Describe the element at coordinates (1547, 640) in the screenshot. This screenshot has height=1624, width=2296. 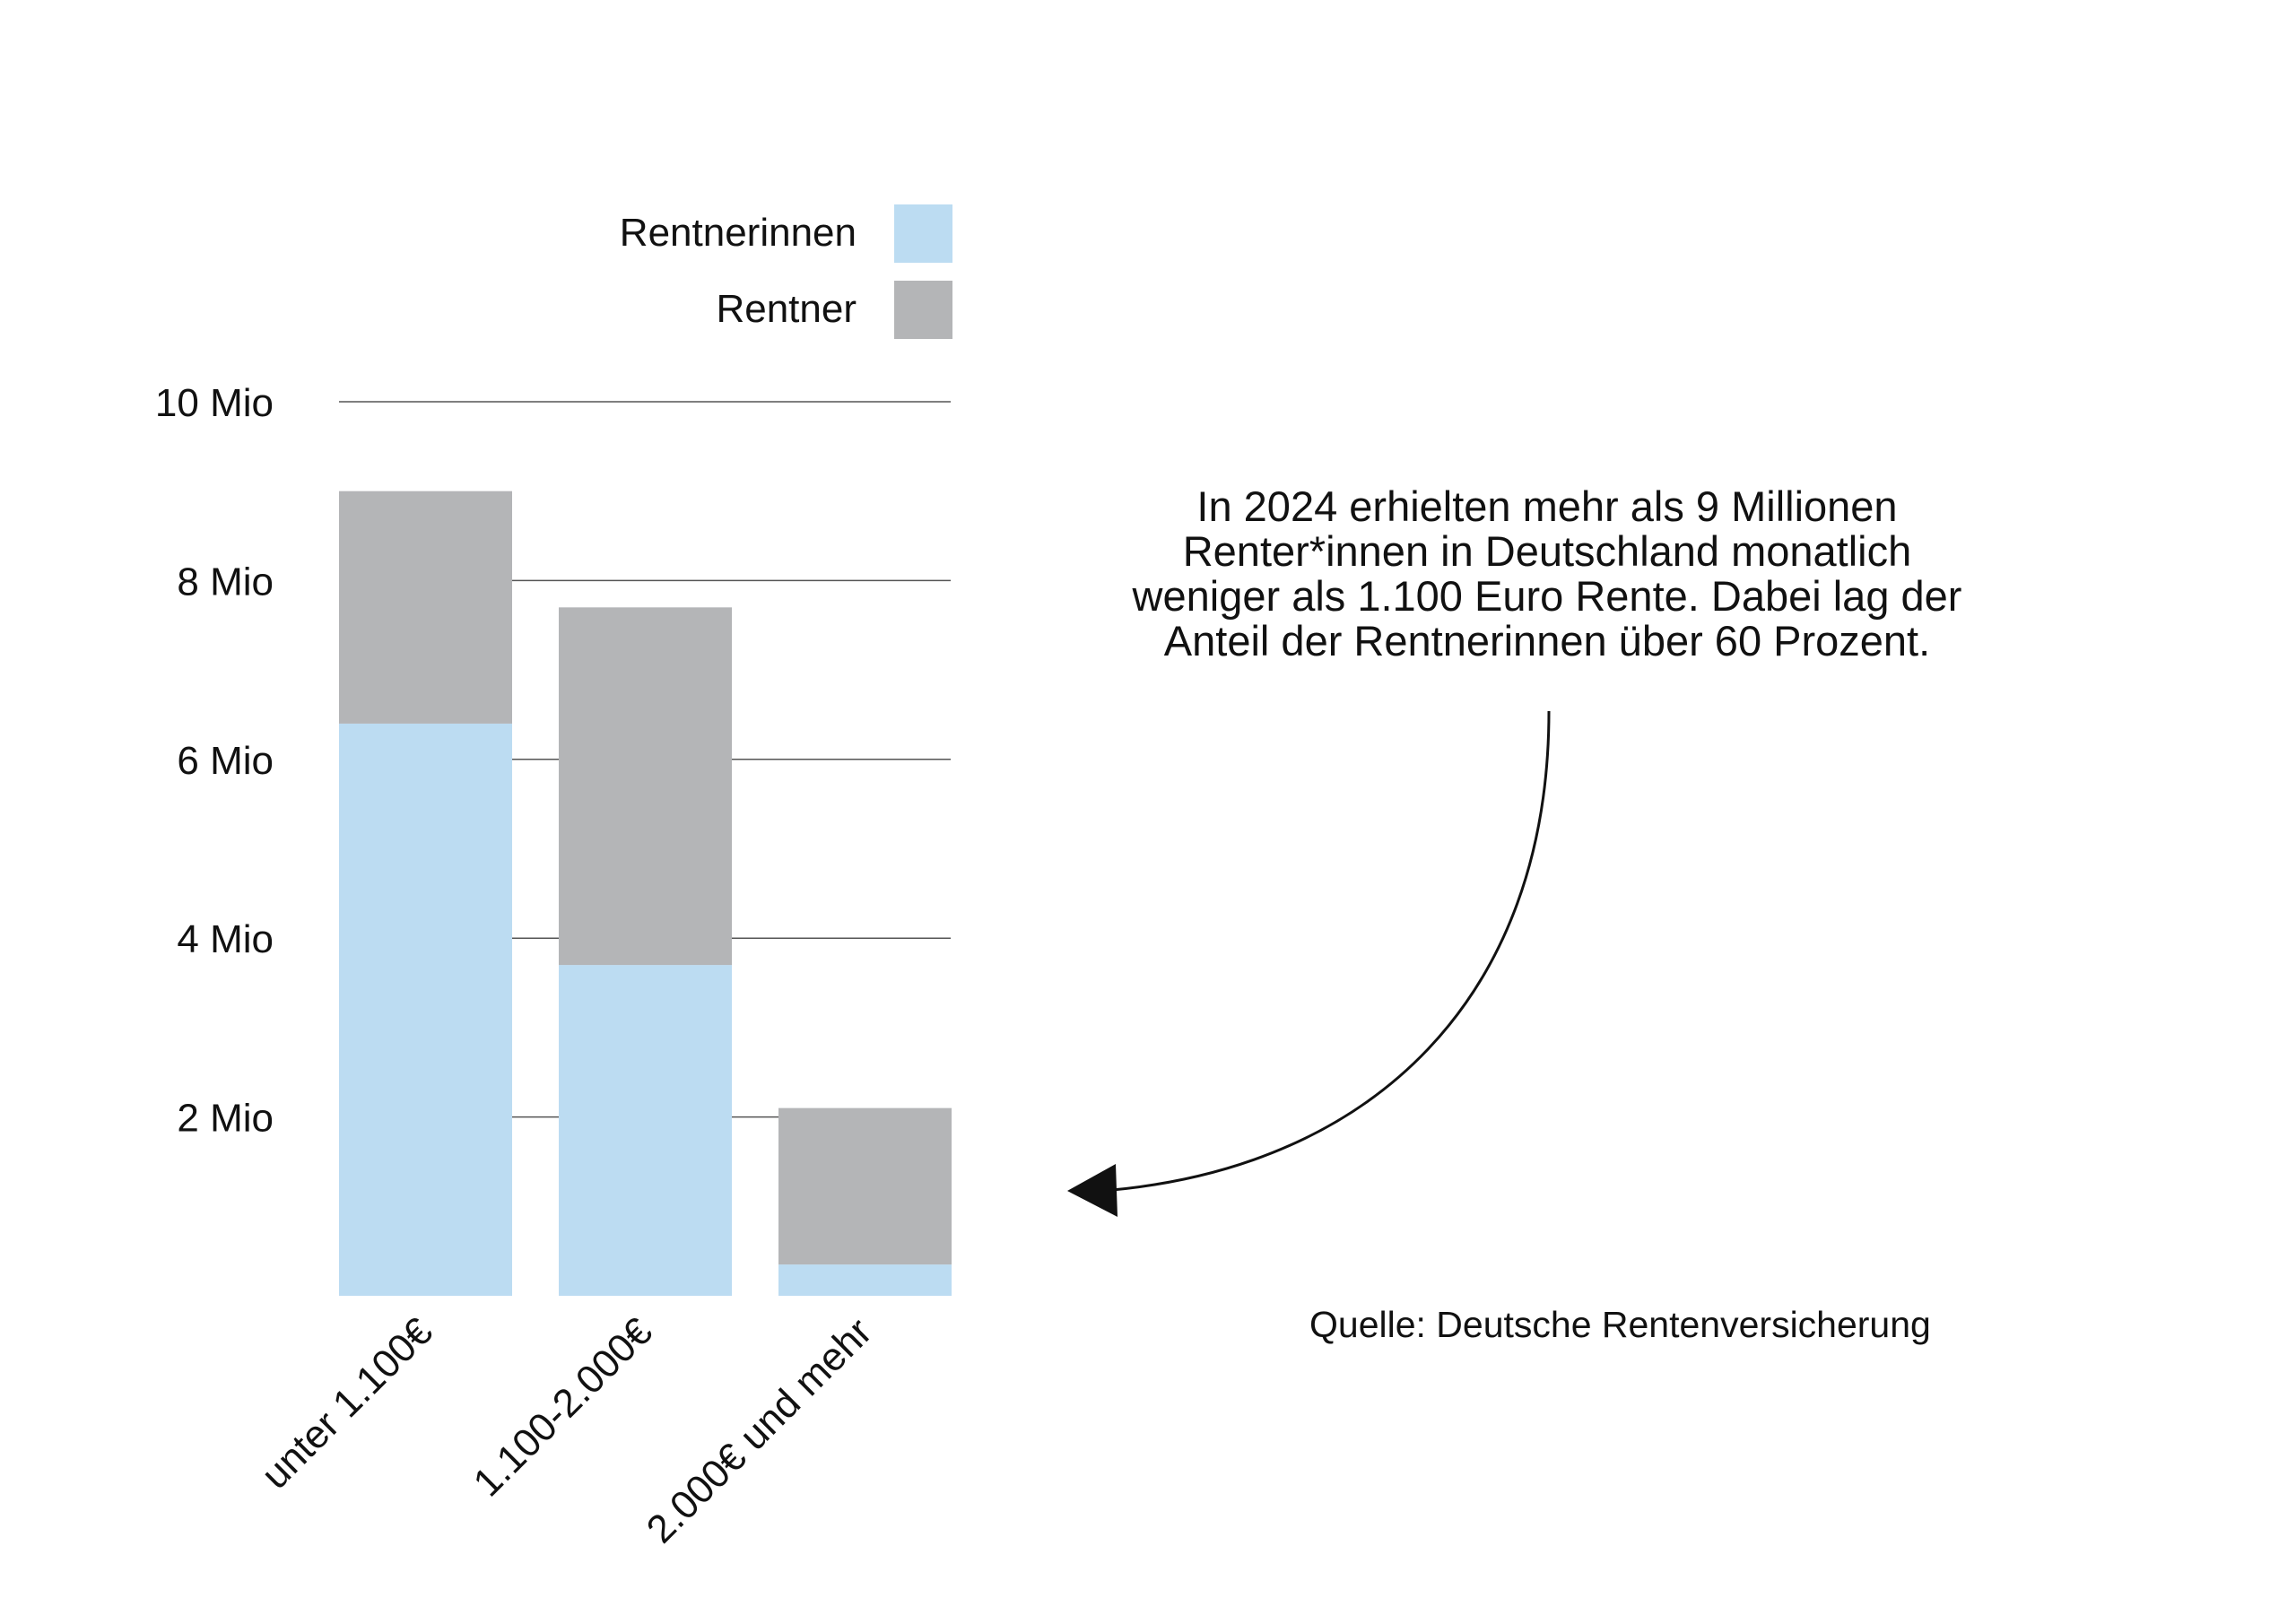
I see `annotation-line: Anteil der Rentnerinnen über 60 Prozent.` at that location.